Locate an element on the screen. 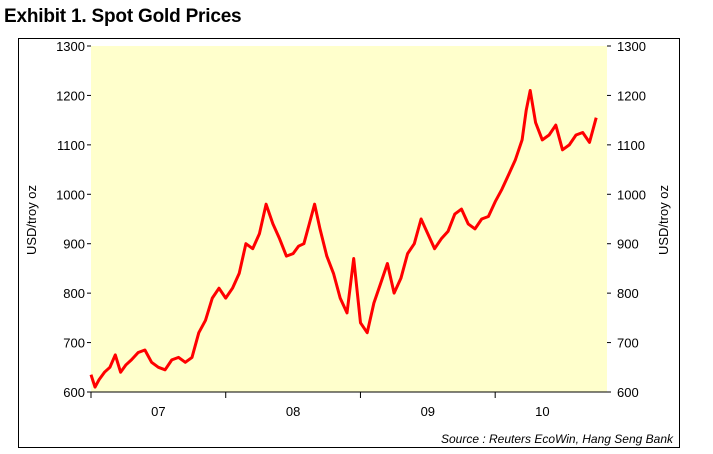 This screenshot has width=713, height=454. y-tick-label-left: 600 is located at coordinates (74, 392).